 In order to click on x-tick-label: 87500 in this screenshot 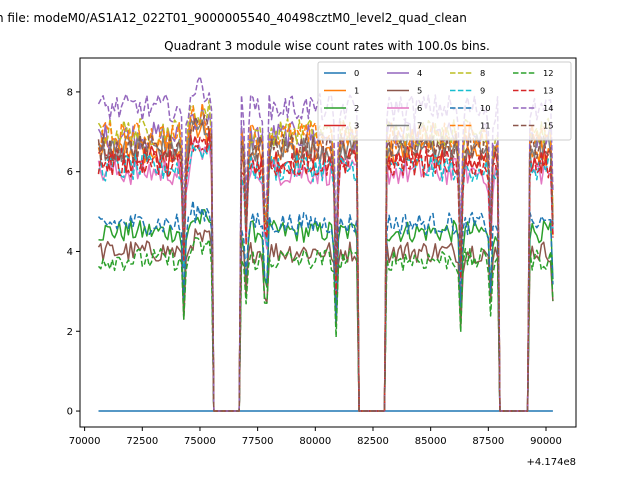, I will do `click(488, 441)`.